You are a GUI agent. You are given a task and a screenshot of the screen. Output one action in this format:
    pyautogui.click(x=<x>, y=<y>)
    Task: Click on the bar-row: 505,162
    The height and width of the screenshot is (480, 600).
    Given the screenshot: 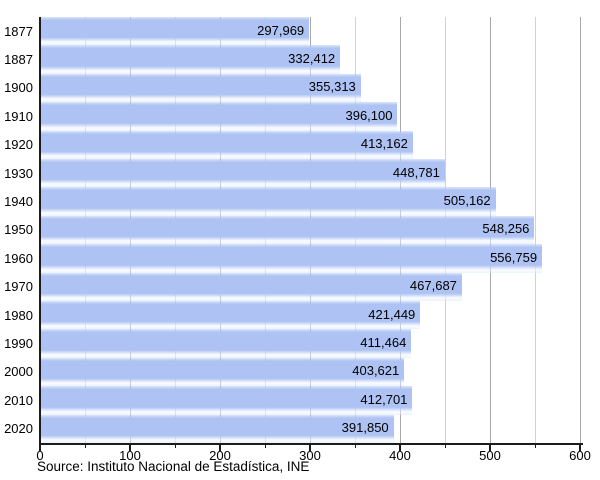 What is the action you would take?
    pyautogui.click(x=311, y=201)
    